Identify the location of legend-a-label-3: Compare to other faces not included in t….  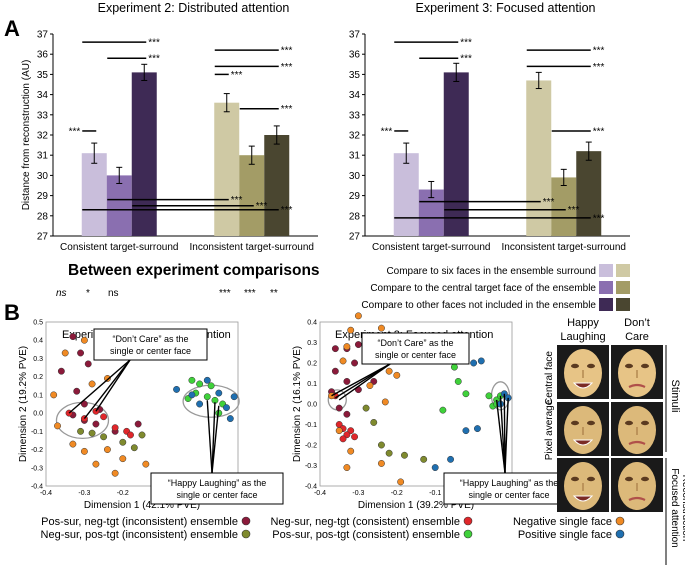
(478, 305).